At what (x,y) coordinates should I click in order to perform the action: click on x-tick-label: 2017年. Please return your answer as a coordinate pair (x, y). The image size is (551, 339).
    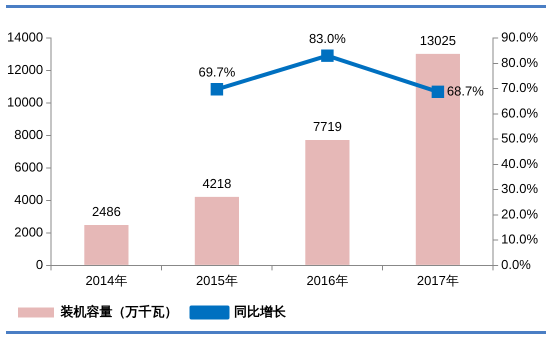
    Looking at the image, I should click on (437, 280).